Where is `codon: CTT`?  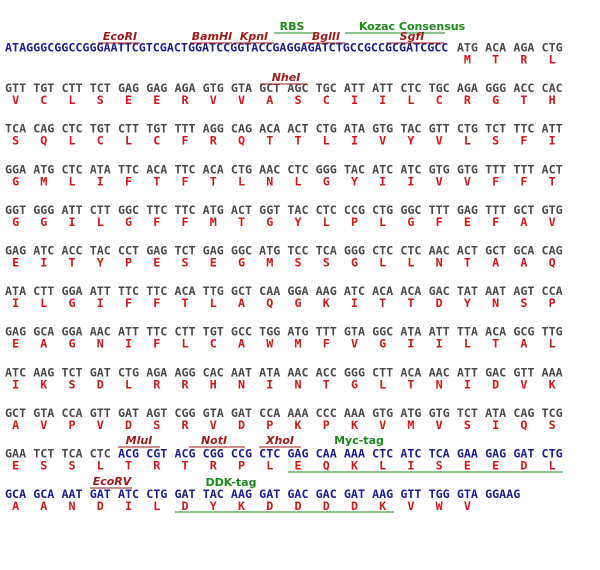 codon: CTT is located at coordinates (184, 332).